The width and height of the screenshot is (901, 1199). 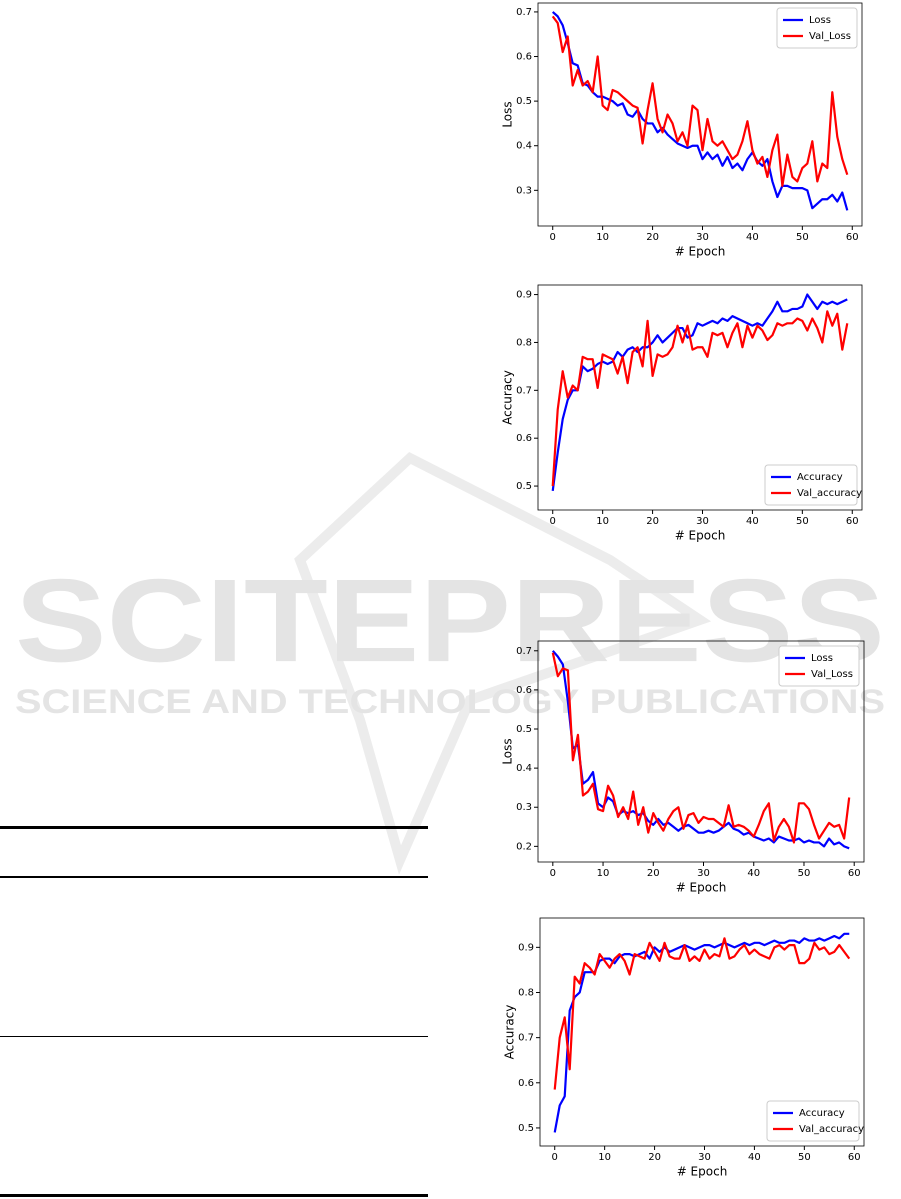 I want to click on y-tick-label: 0.2, so click(x=524, y=846).